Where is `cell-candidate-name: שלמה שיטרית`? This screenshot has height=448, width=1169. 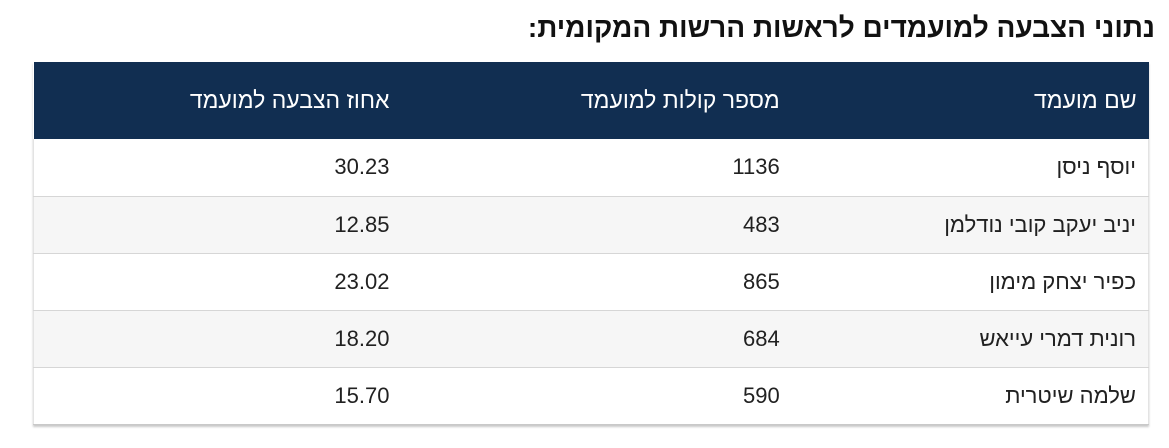
cell-candidate-name: שלמה שיטרית is located at coordinates (970, 395).